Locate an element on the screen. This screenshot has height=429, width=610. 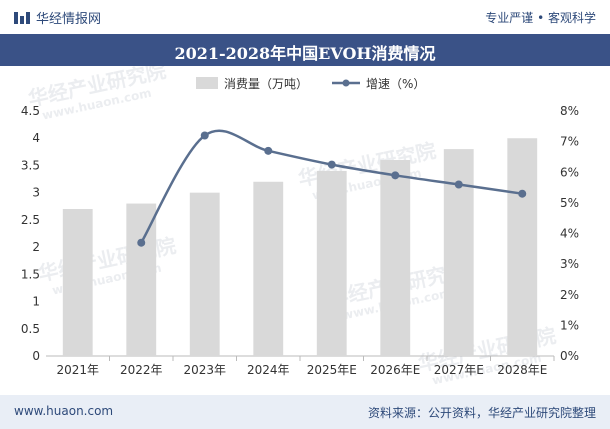
right-tick-label: 3% is located at coordinates (569, 264).